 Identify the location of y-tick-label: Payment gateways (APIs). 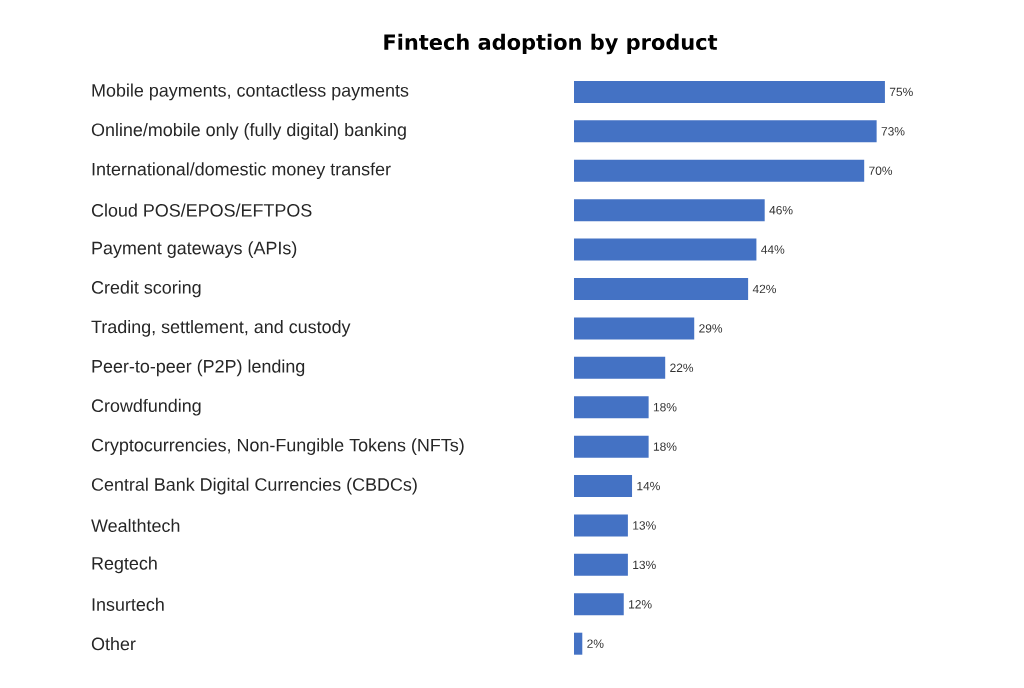
(194, 249).